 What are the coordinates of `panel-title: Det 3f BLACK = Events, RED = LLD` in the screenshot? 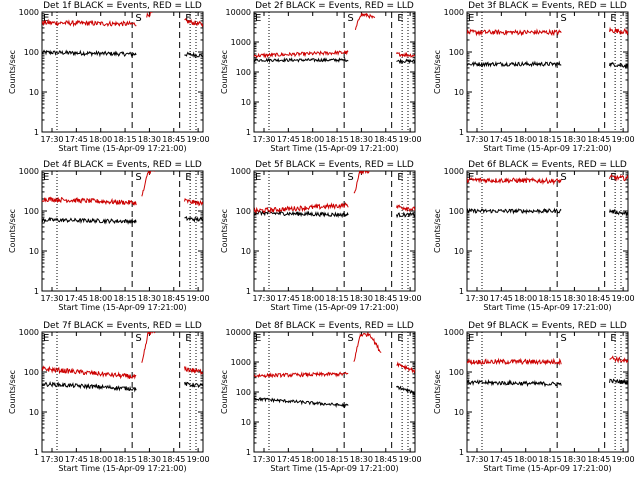 It's located at (547, 6).